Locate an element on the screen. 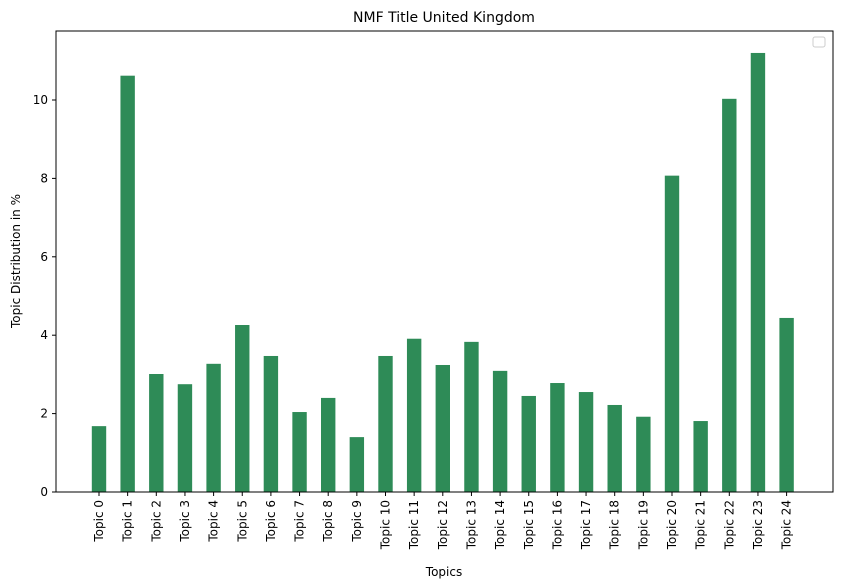  x-tick-label: Topic 7 is located at coordinates (300, 521).